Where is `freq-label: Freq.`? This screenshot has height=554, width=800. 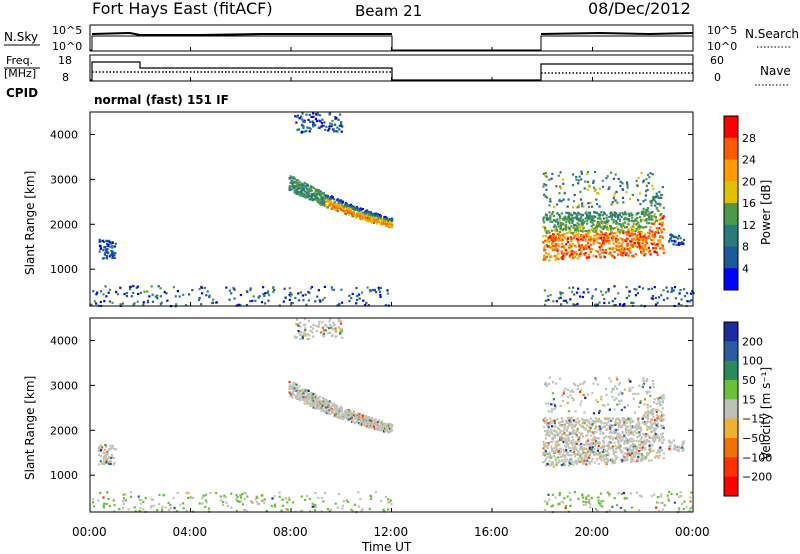
freq-label: Freq. is located at coordinates (19, 60).